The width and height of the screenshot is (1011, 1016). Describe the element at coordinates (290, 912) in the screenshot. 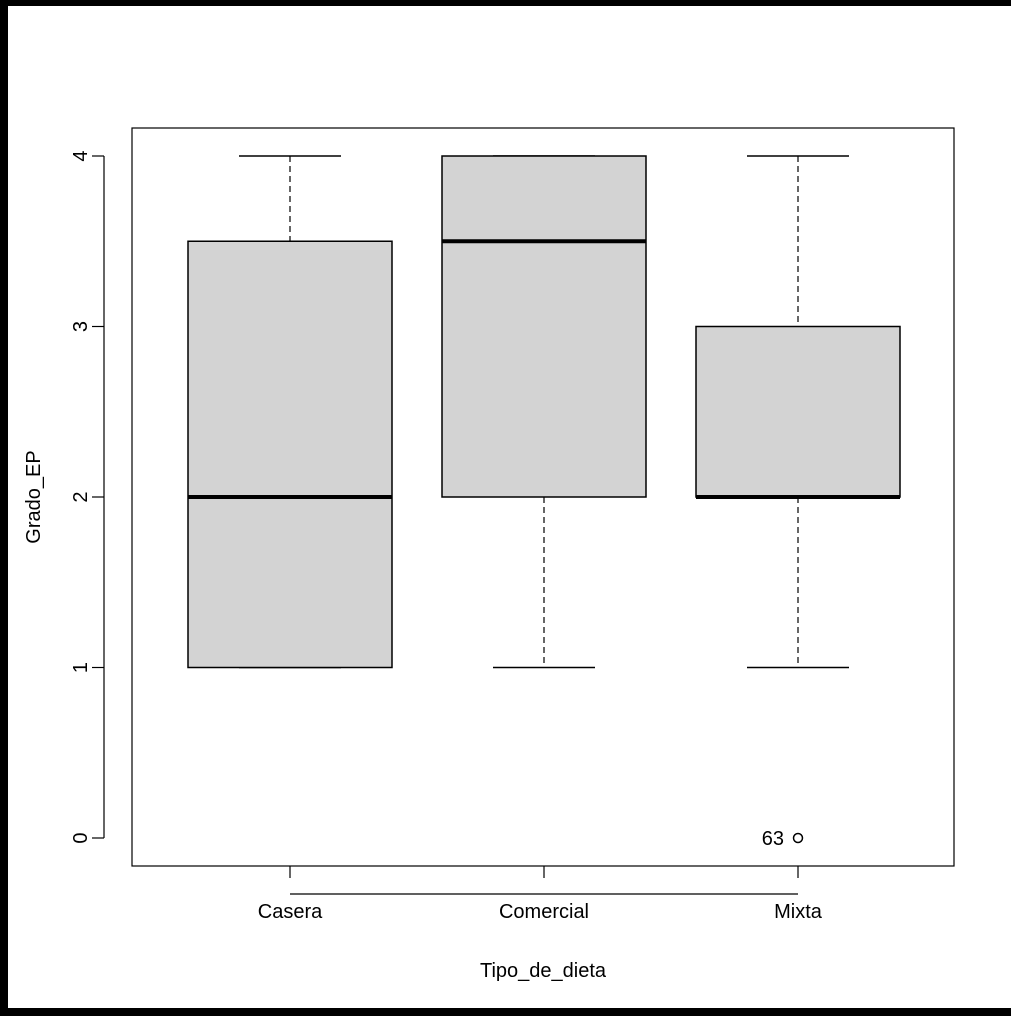

I see `x-tick-label: Casera` at that location.